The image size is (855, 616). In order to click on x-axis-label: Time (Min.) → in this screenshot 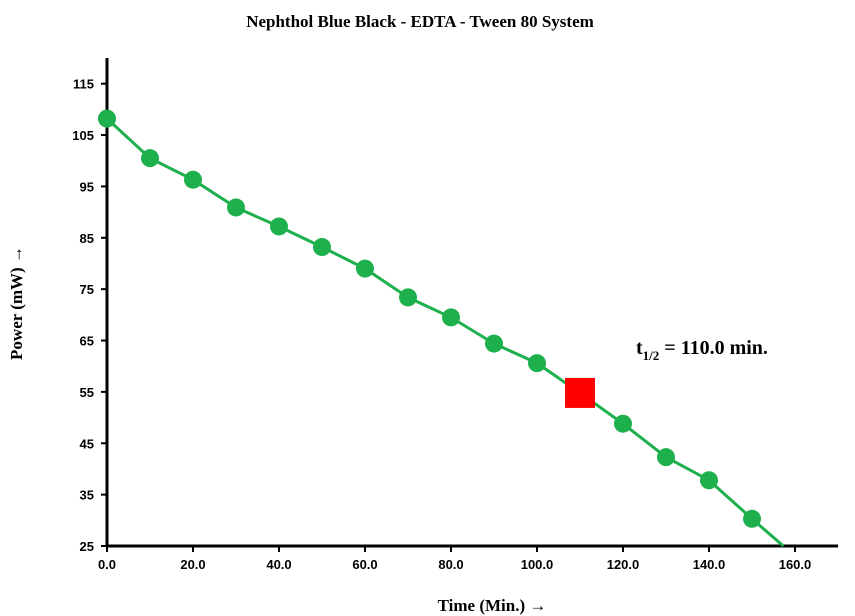, I will do `click(492, 605)`.